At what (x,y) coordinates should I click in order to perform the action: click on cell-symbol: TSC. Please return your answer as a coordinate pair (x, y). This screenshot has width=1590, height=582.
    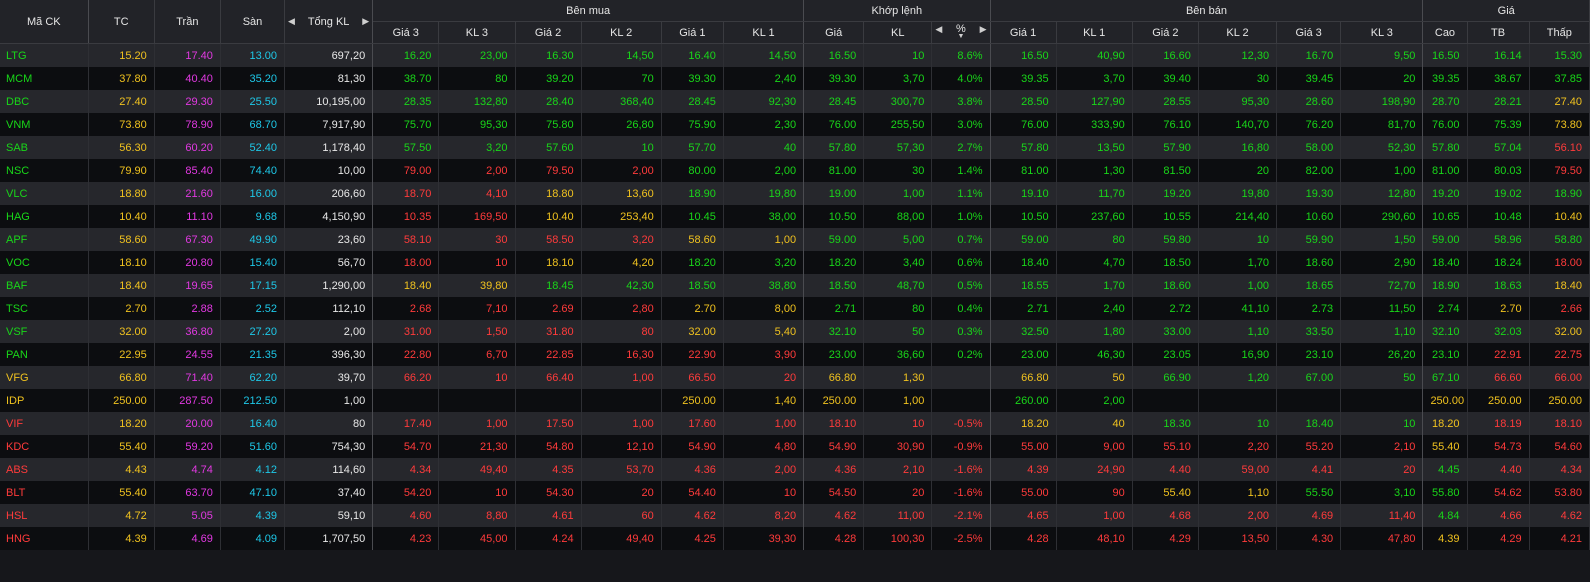
    Looking at the image, I should click on (44, 308).